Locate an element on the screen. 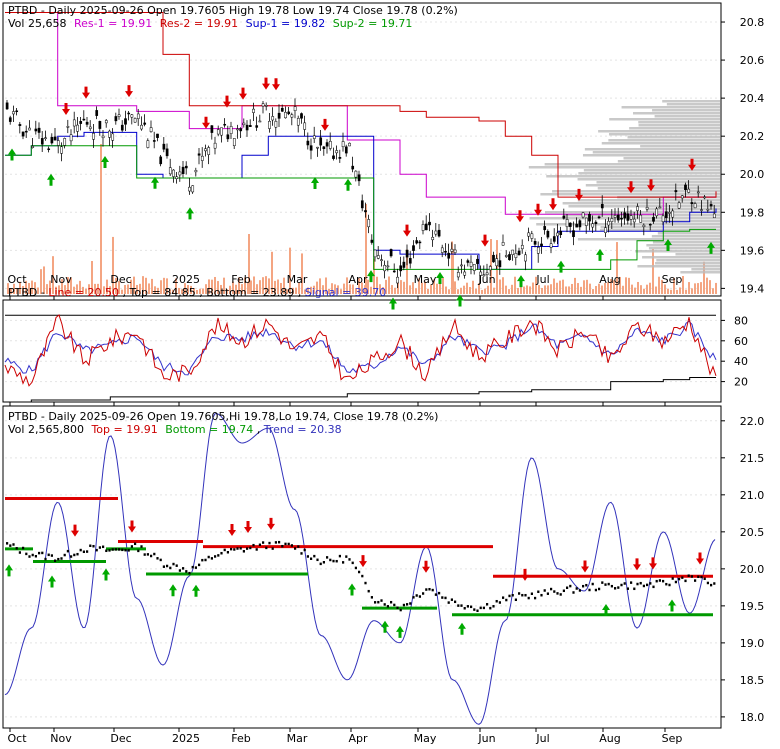  buy-arrow is located at coordinates (190, 213).